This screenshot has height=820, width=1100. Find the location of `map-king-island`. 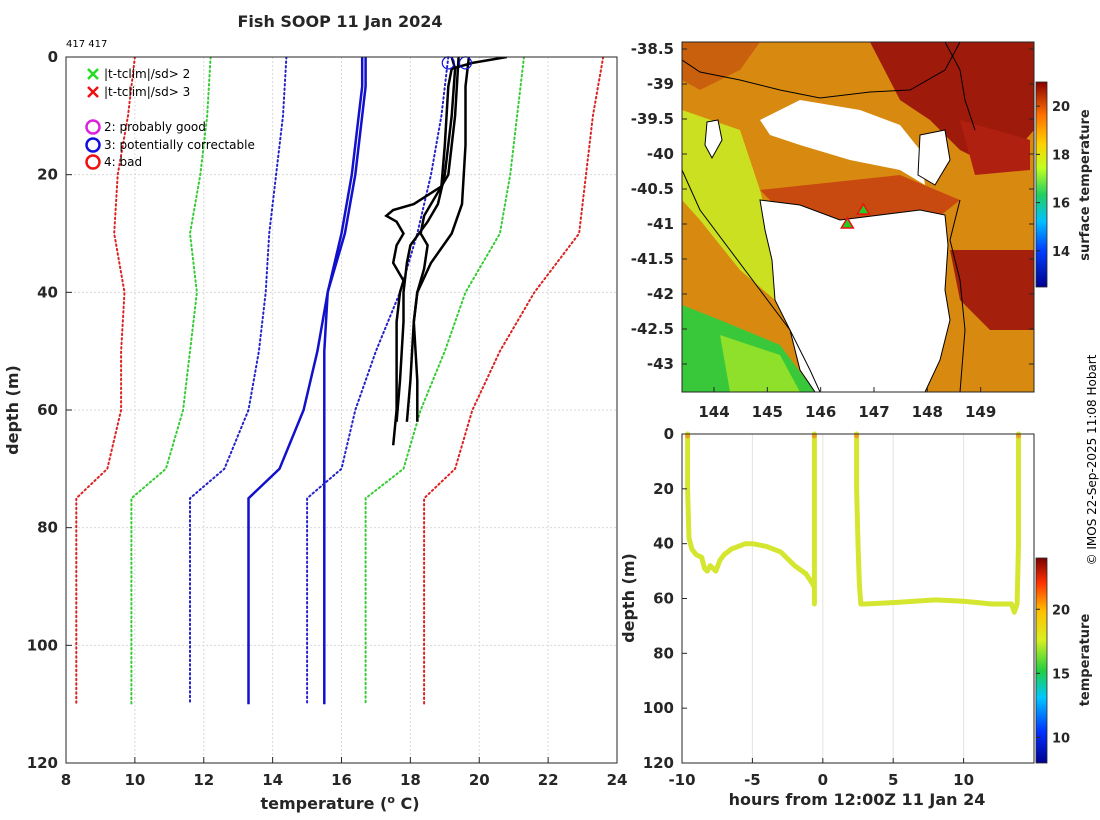

map-king-island is located at coordinates (713, 139).